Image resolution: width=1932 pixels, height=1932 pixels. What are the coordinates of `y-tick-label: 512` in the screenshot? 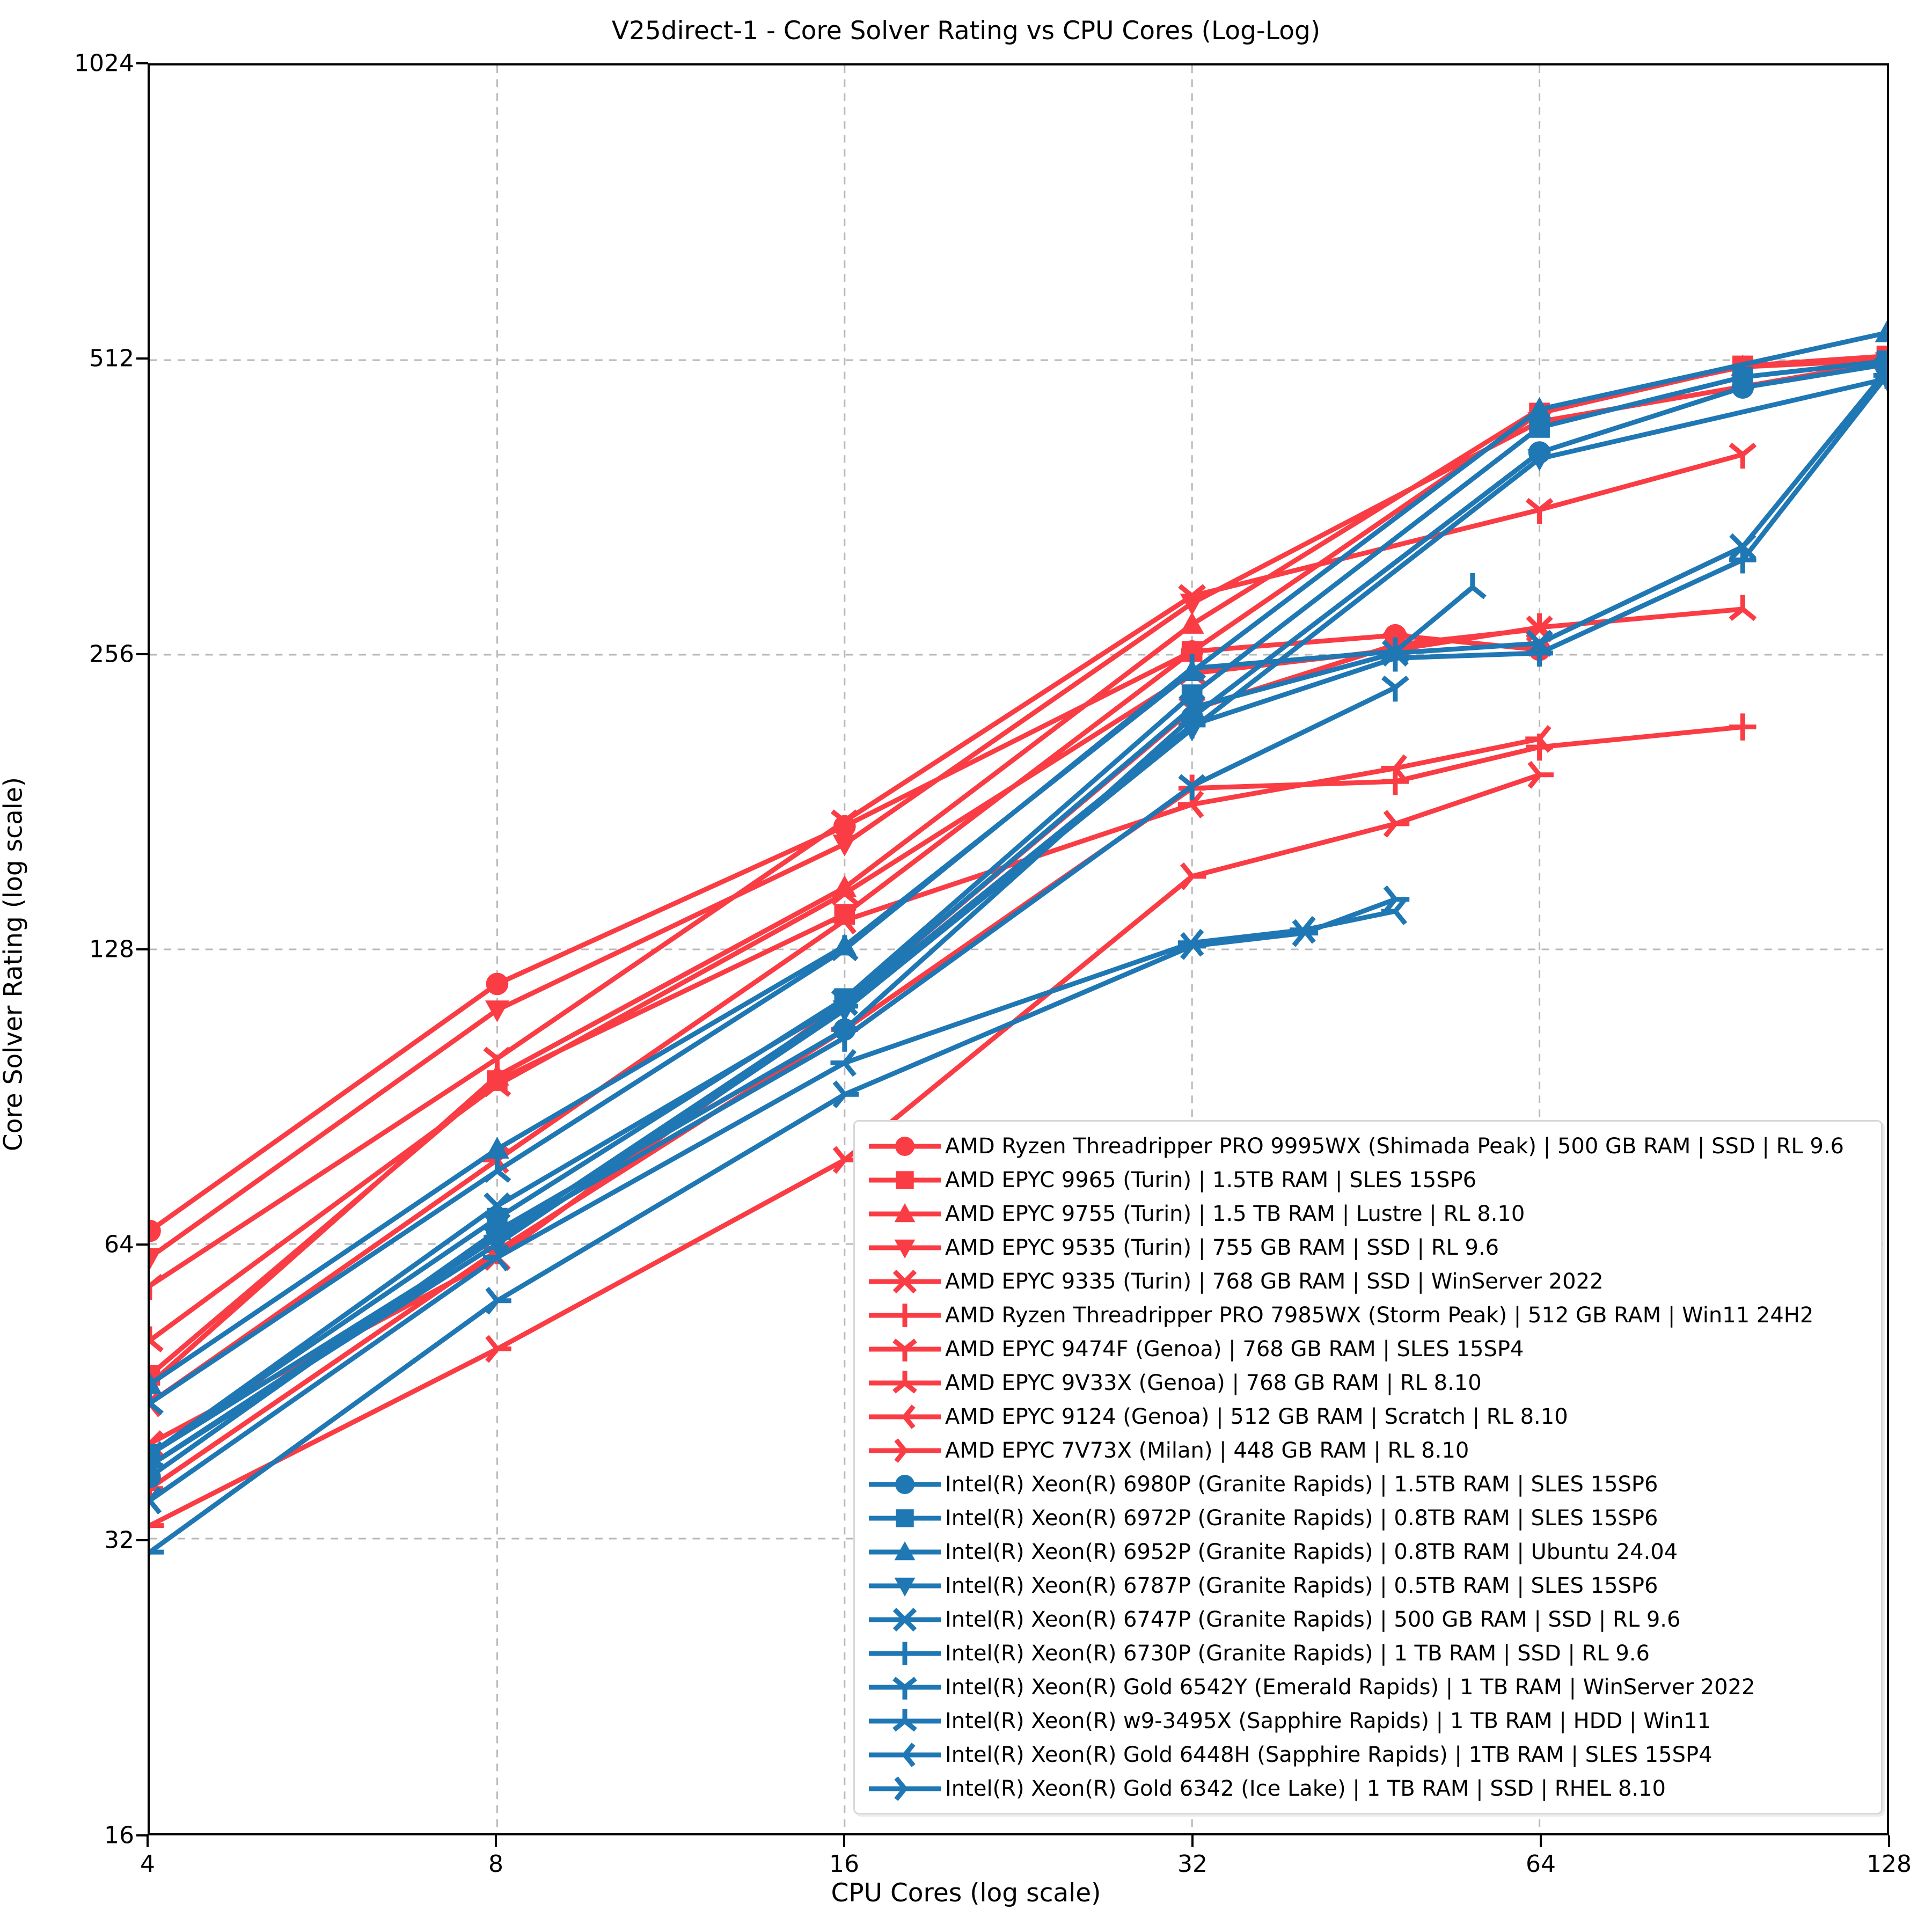 It's located at (111, 358).